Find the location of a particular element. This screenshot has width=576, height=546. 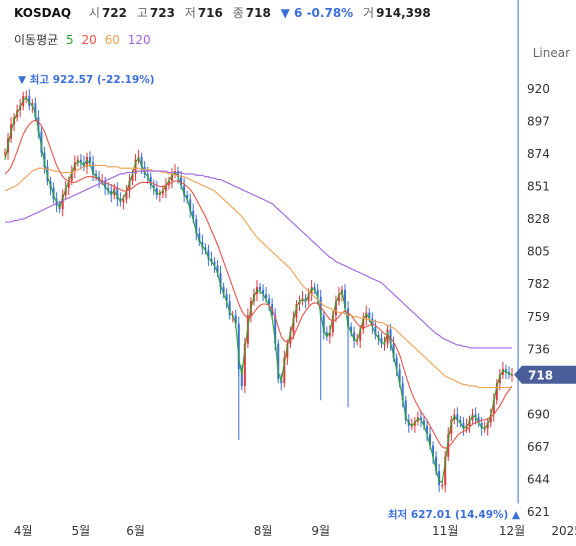

y-tick-label: 805 is located at coordinates (538, 252).